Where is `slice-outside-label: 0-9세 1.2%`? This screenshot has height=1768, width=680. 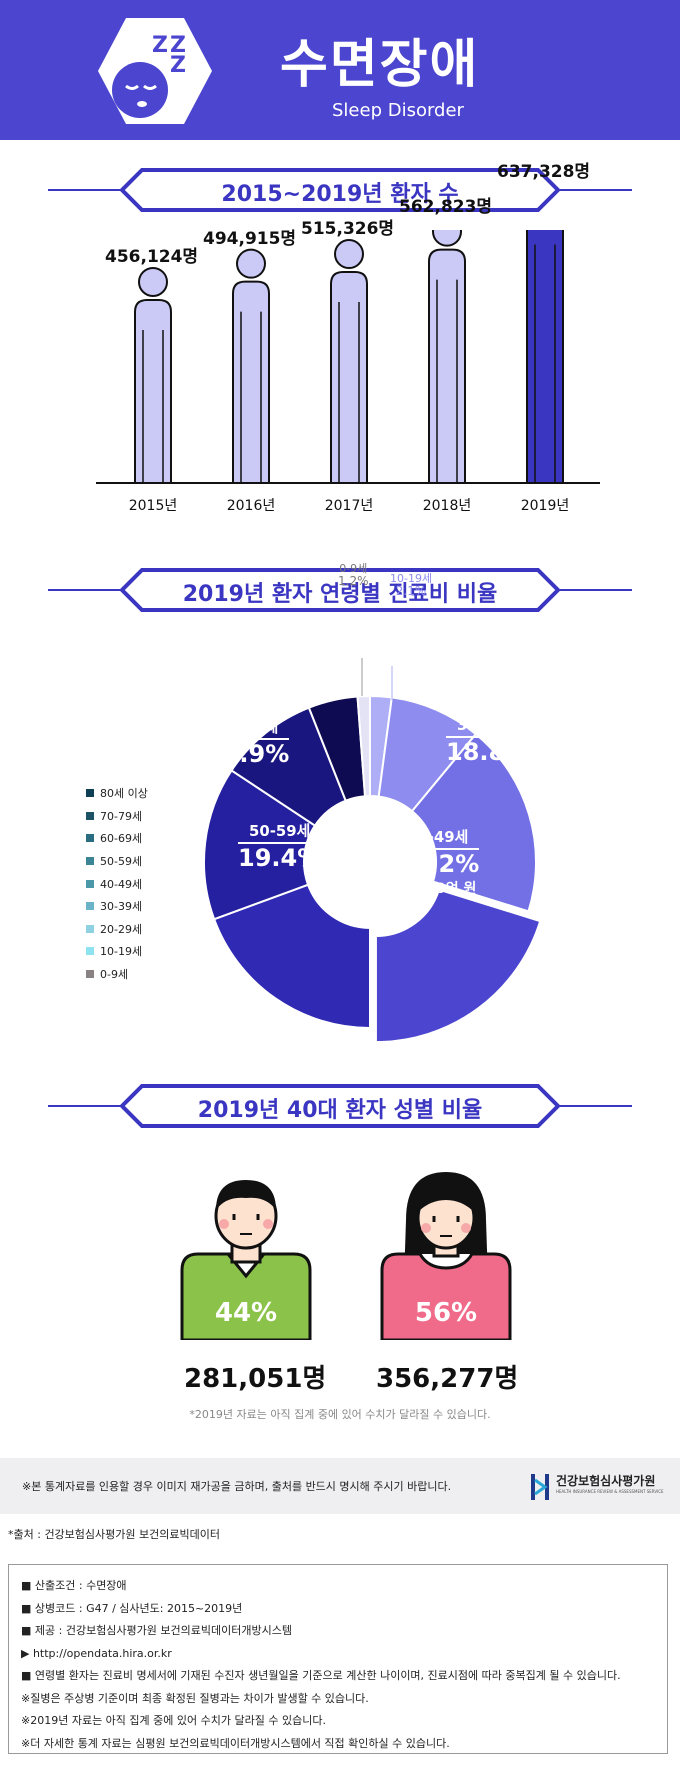 slice-outside-label: 0-9세 1.2% is located at coordinates (353, 575).